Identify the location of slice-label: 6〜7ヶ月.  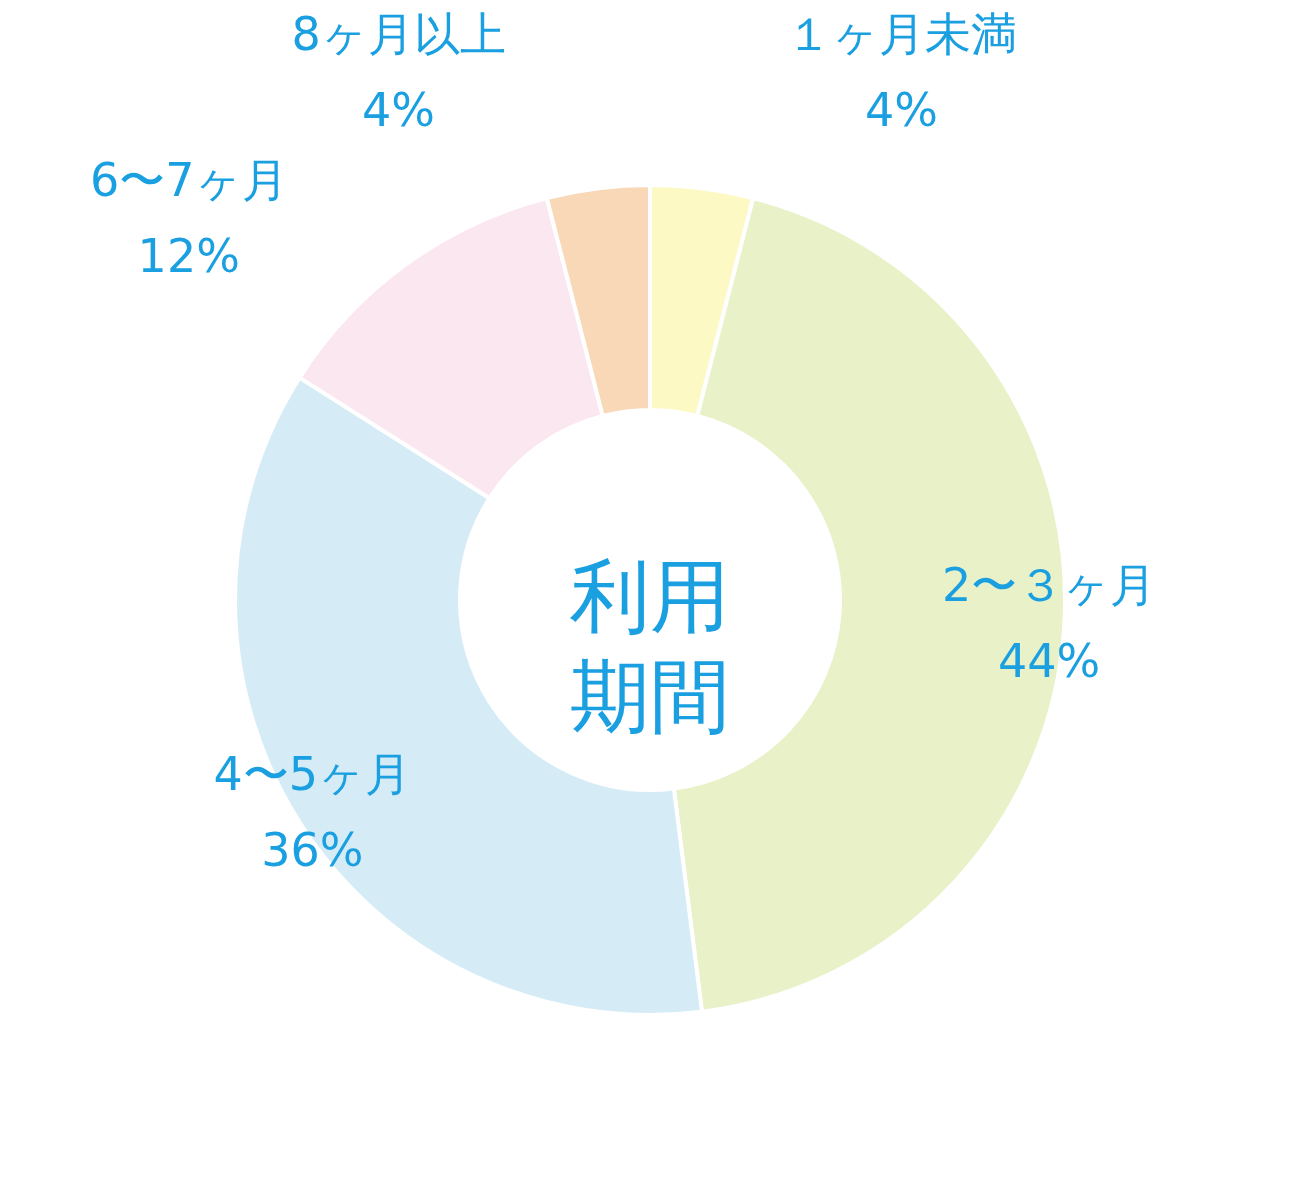
(188, 179).